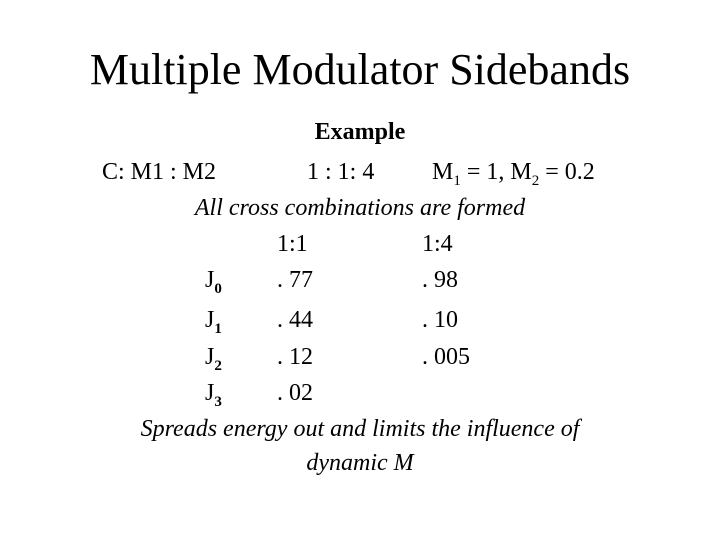  I want to click on row-label: J3, so click(213, 395).